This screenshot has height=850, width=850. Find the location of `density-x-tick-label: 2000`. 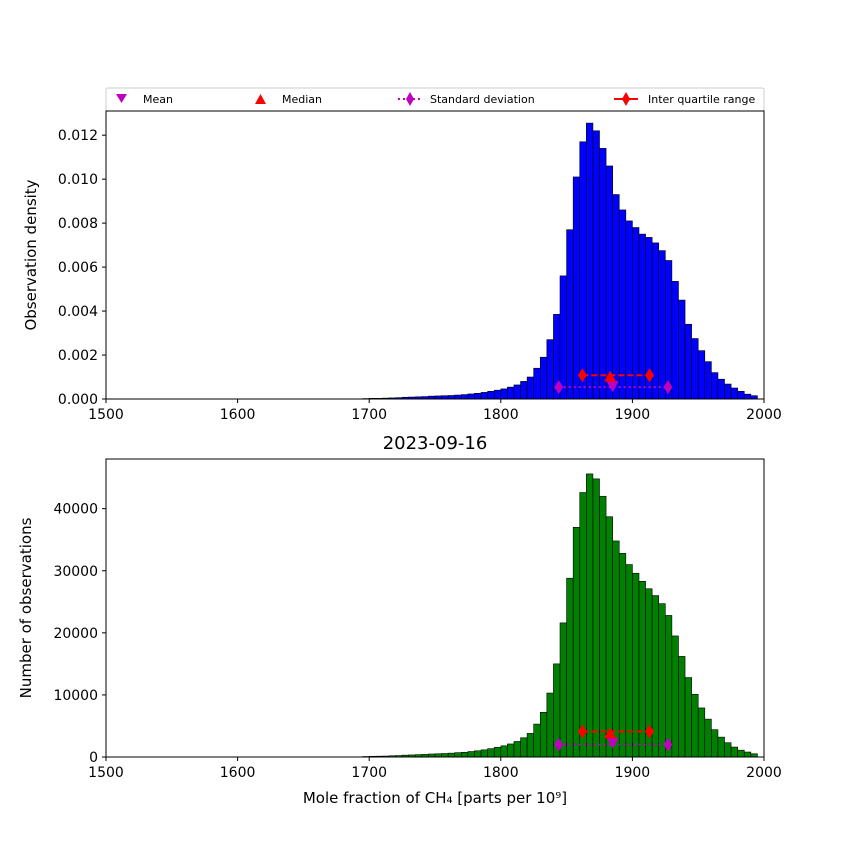

density-x-tick-label: 2000 is located at coordinates (764, 415).